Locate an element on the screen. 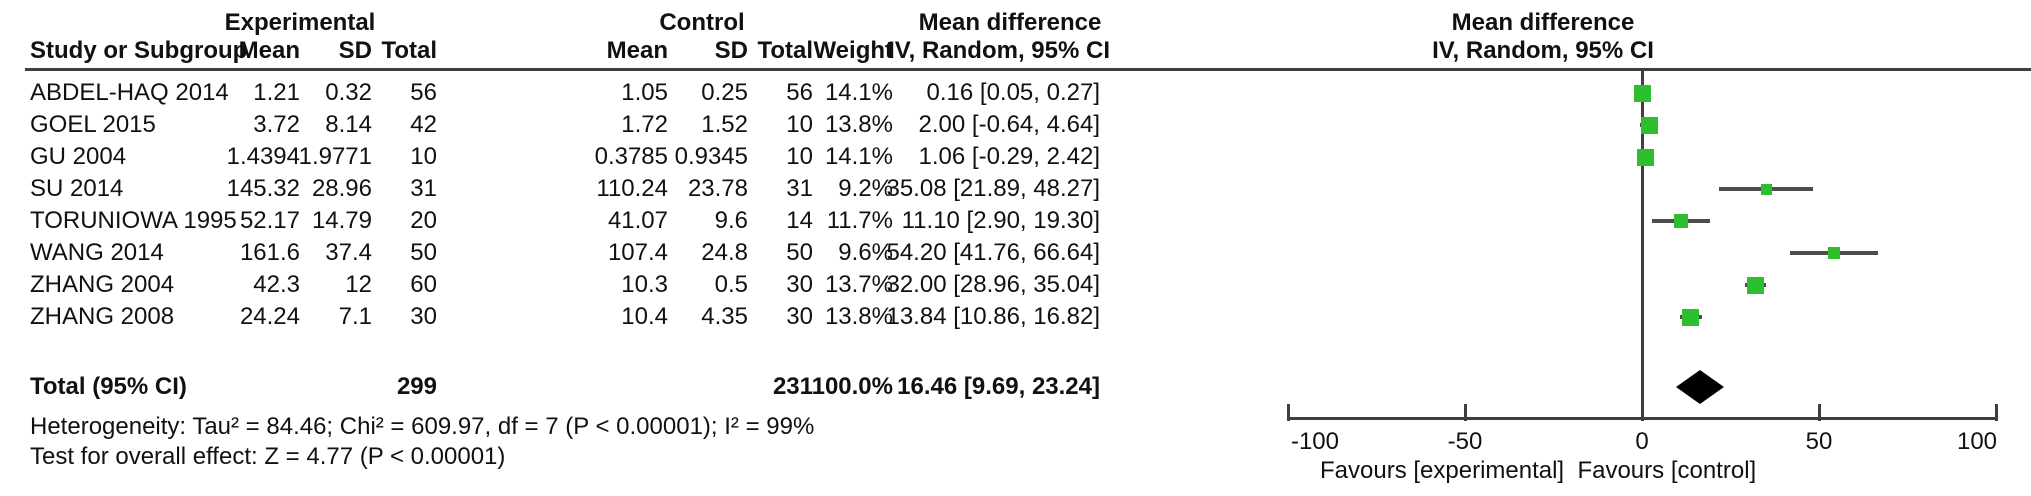 This screenshot has height=496, width=2031. table-cell-name: SU 2014 is located at coordinates (77, 188).